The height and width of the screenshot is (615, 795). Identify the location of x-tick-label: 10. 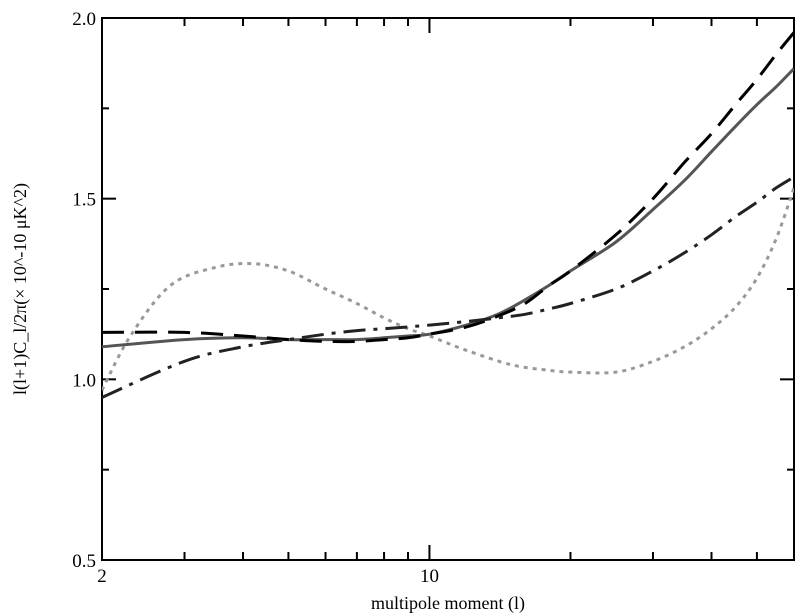
(429, 576).